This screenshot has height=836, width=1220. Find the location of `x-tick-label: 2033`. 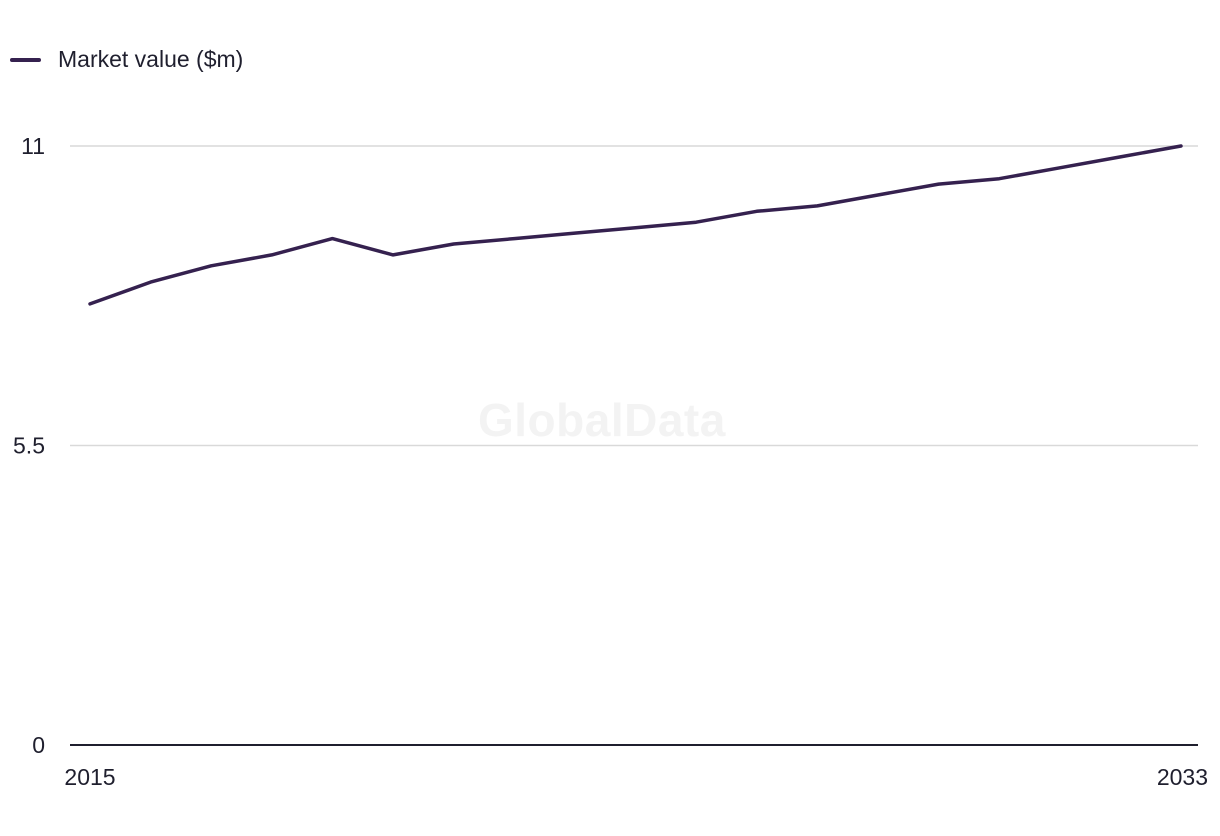

x-tick-label: 2033 is located at coordinates (1182, 777).